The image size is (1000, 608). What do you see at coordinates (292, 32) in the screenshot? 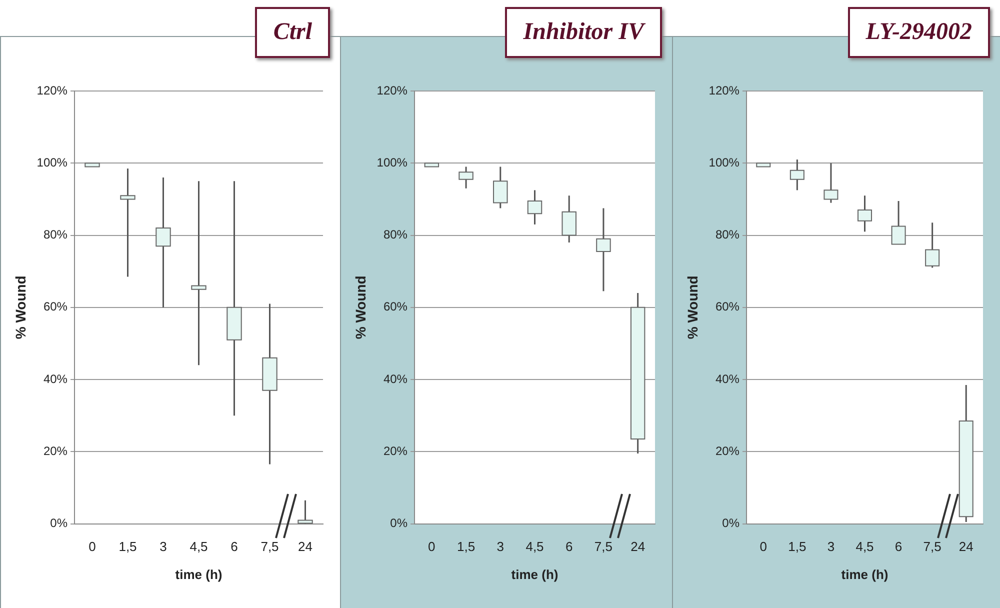
I see `chart-title: Ctrl` at bounding box center [292, 32].